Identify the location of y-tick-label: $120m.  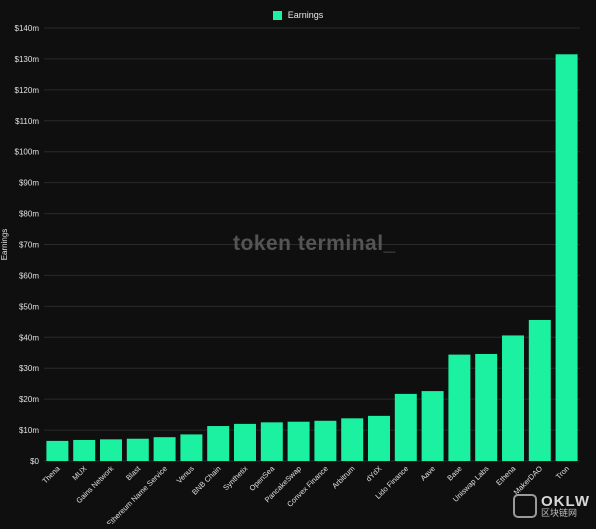
(27, 90).